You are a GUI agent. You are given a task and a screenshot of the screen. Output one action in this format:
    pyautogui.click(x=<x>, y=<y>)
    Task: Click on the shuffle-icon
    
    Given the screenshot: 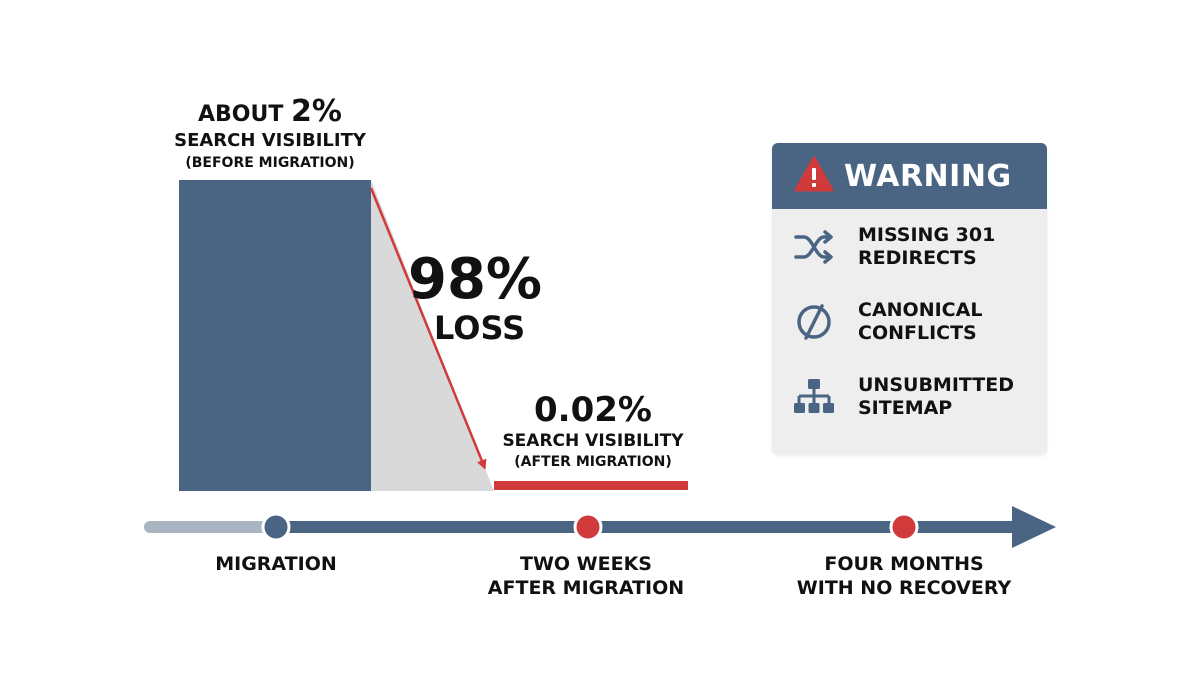 What is the action you would take?
    pyautogui.click(x=814, y=247)
    